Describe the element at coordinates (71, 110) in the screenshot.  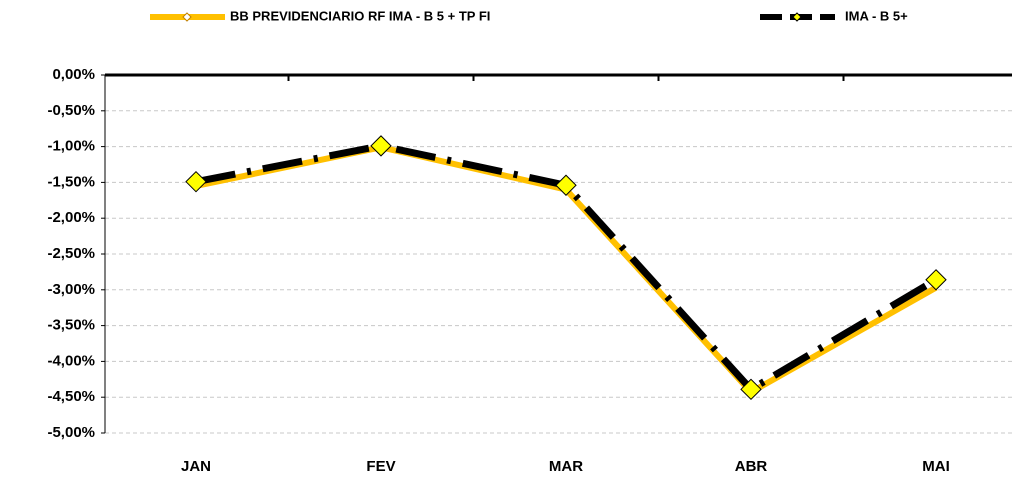
I see `y-tick-label: -0,50%` at that location.